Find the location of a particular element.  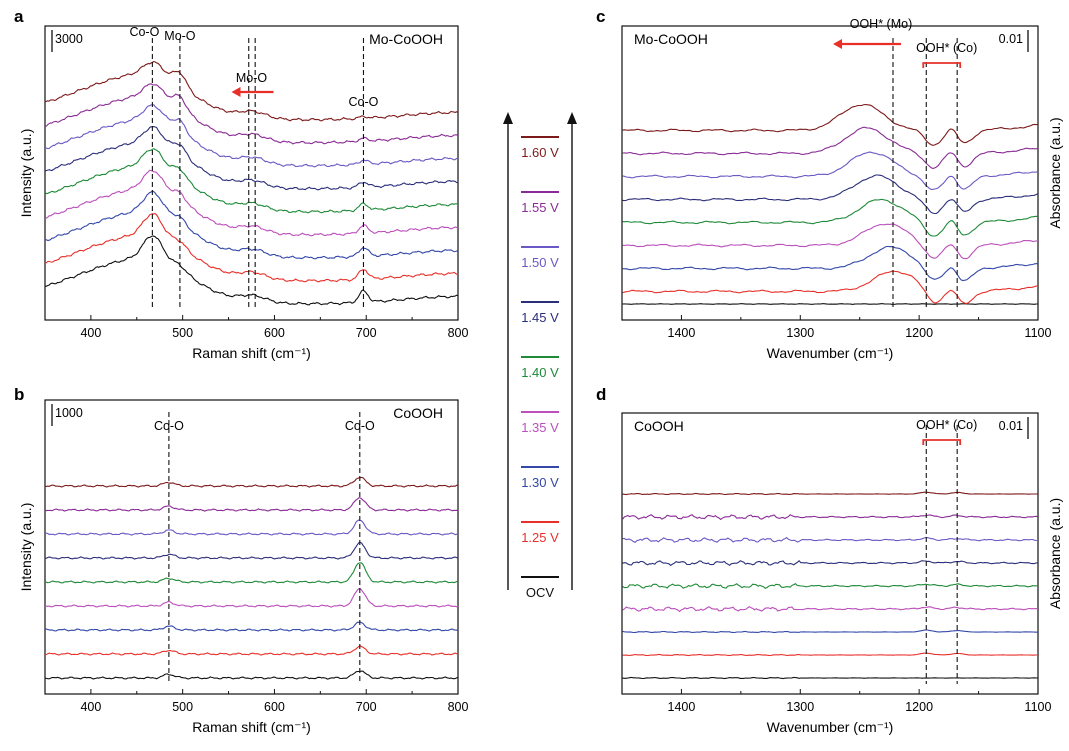

peak-label: OOH* (Mo) is located at coordinates (881, 24).